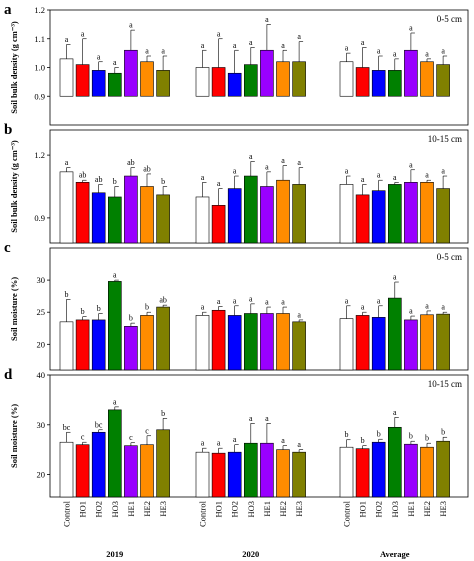 This screenshot has height=561, width=474. Describe the element at coordinates (147, 343) in the screenshot. I see `bar-c-2019-HE2` at that location.